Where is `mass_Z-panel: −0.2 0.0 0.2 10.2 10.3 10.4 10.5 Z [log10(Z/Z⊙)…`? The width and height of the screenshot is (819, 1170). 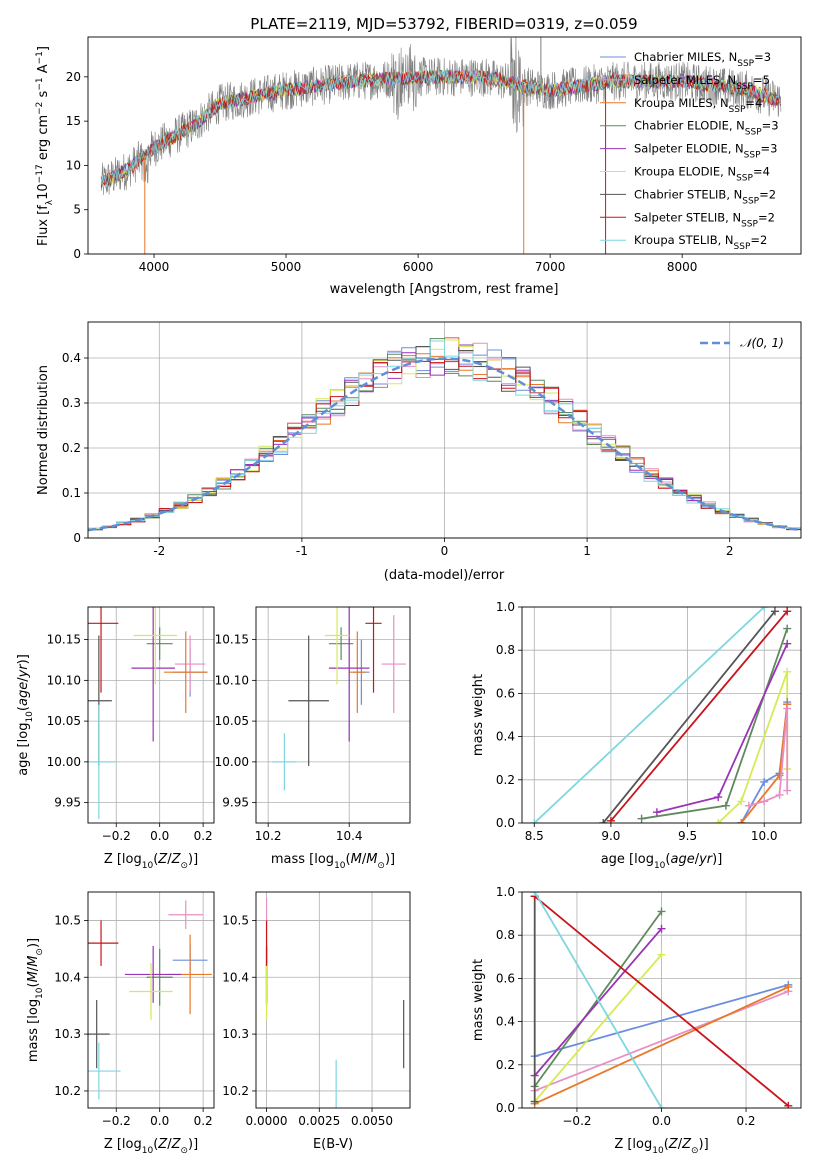
mass_Z-panel: −0.2 0.0 0.2 10.2 10.3 10.4 10.5 Z [log10(Z/Z⊙)… is located at coordinates (120, 1023).